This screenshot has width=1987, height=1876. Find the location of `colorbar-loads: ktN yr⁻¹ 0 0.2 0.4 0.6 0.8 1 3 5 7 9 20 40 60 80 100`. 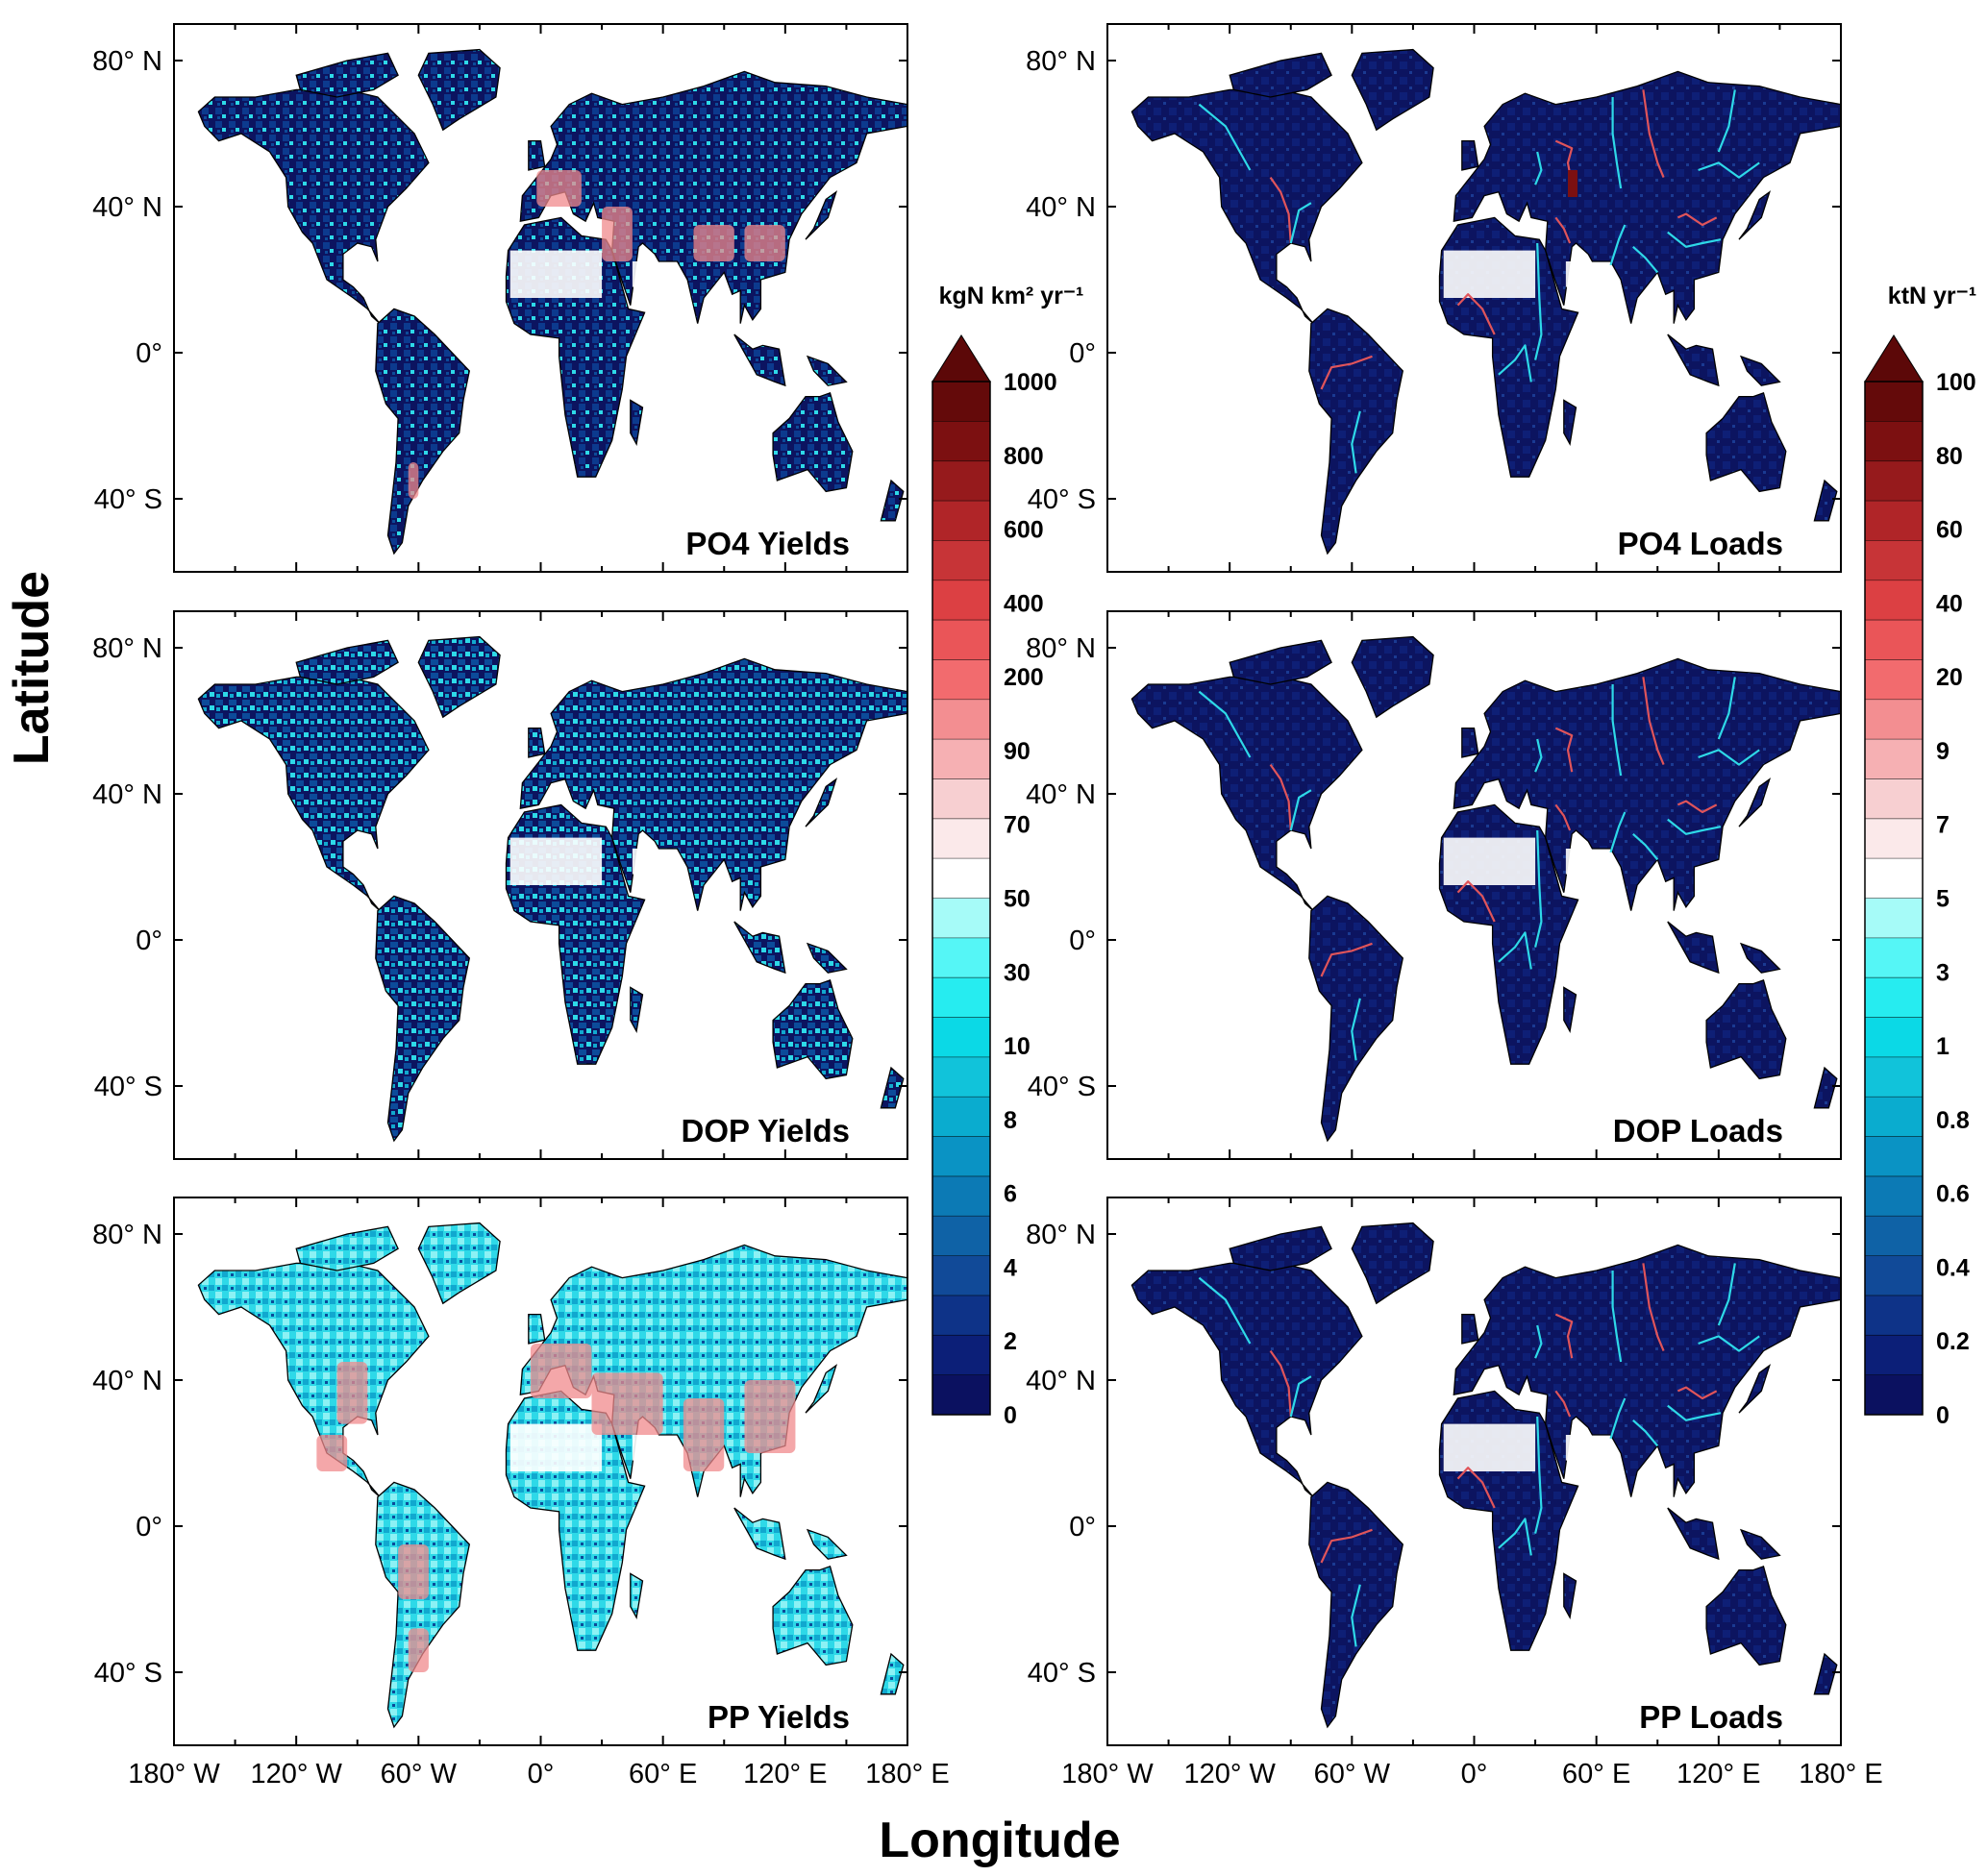

colorbar-loads: ktN yr⁻¹ 0 0.2 0.4 0.6 0.8 1 3 5 7 9 20 40 60 80 100 is located at coordinates (1920, 856).